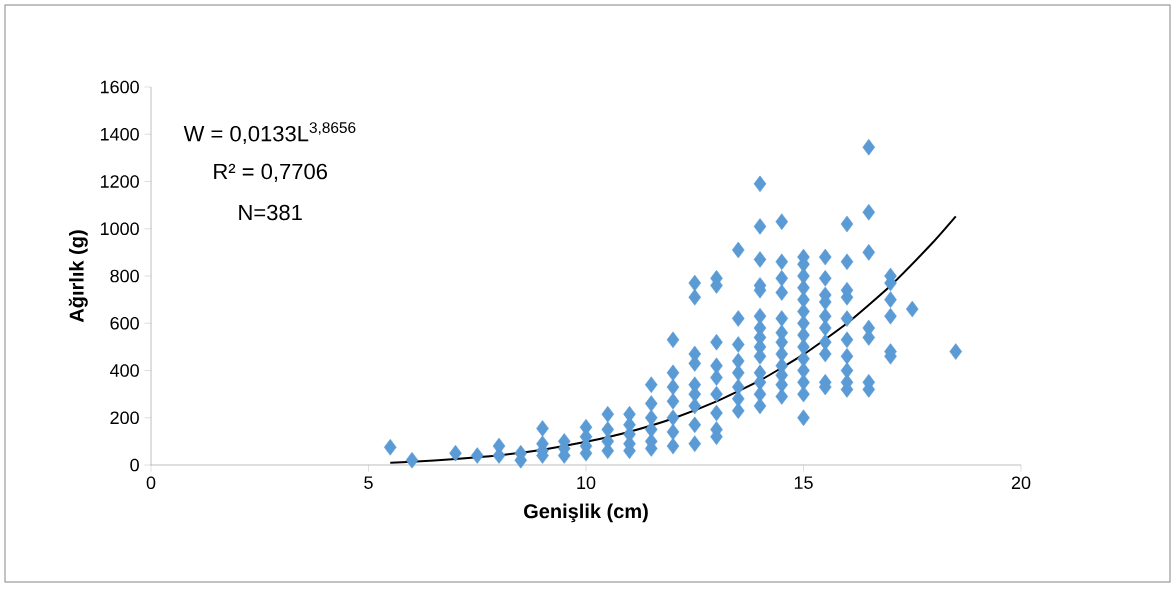  Describe the element at coordinates (124, 323) in the screenshot. I see `y-tick-label: 600` at that location.